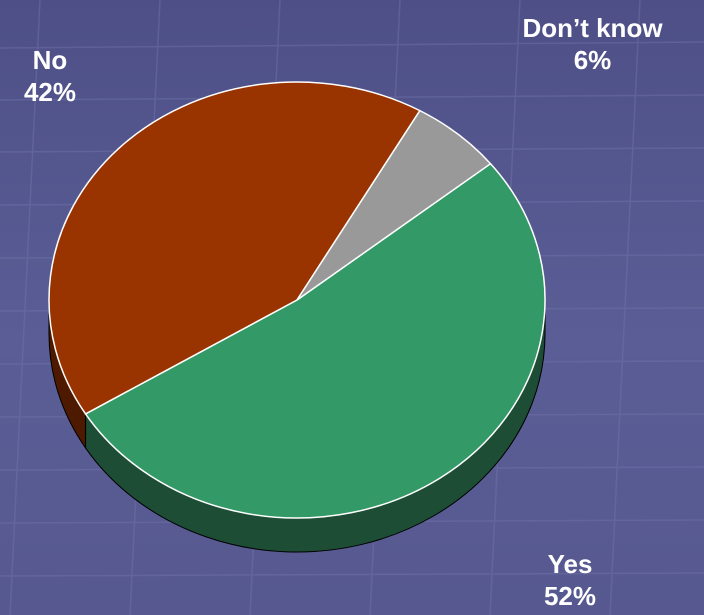 This screenshot has width=704, height=615. Describe the element at coordinates (50, 76) in the screenshot. I see `slice-label-no: No 42%` at that location.